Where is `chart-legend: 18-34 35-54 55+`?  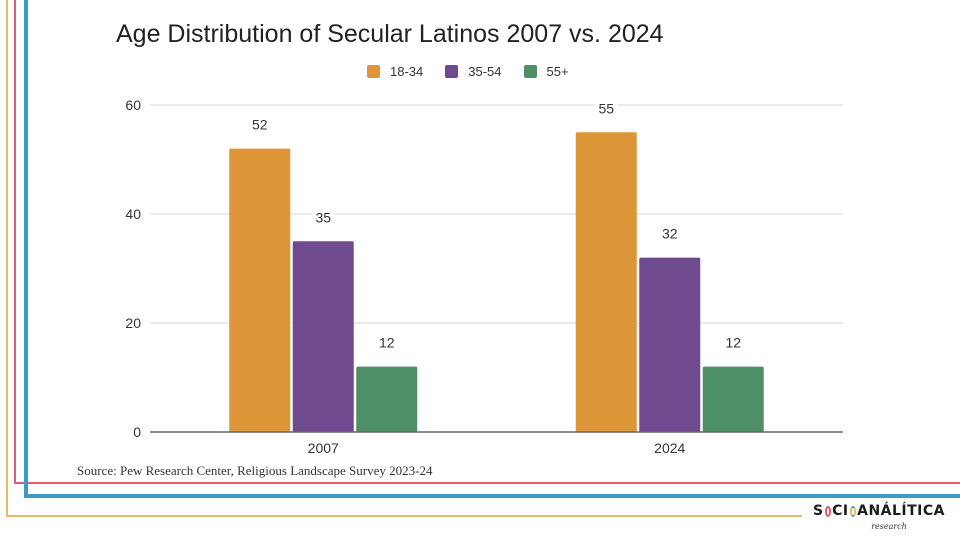 chart-legend: 18-34 35-54 55+ is located at coordinates (479, 71).